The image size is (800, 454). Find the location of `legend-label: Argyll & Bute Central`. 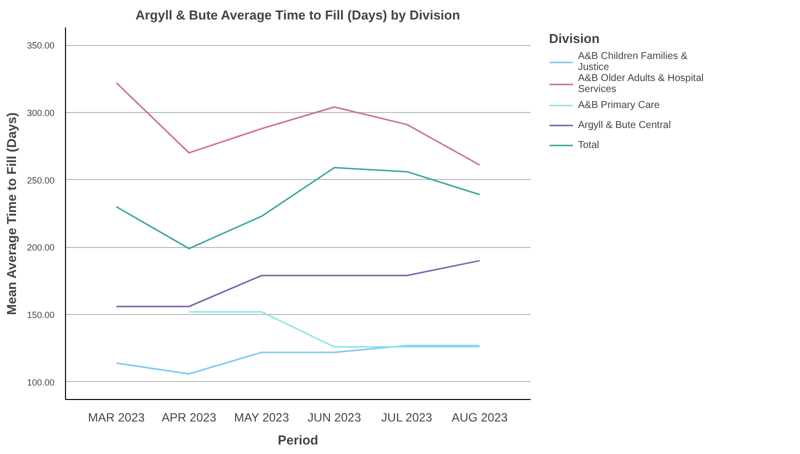

legend-label: Argyll & Bute Central is located at coordinates (624, 125).